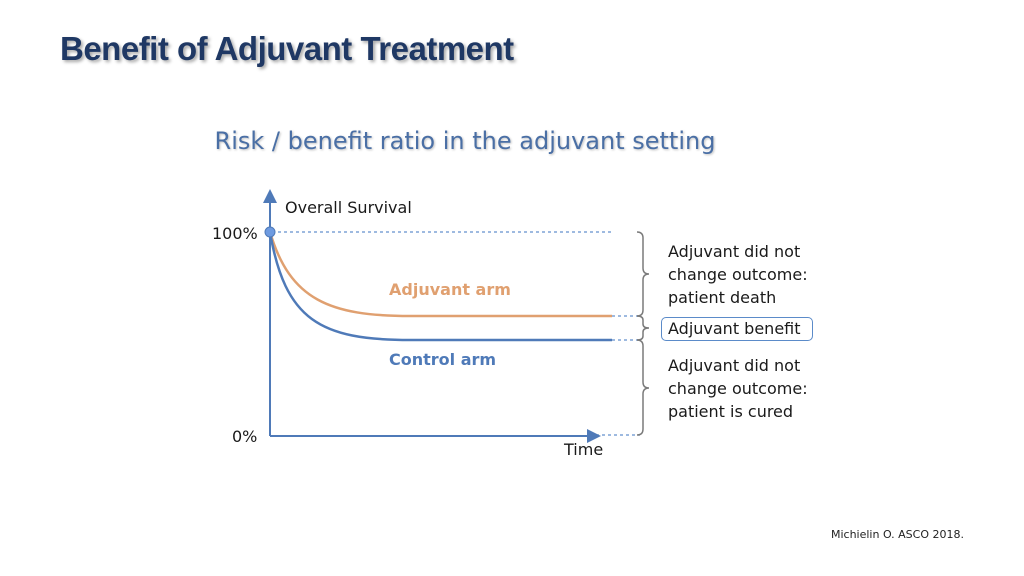  What do you see at coordinates (450, 289) in the screenshot?
I see `adjuvant-arm-label: Adjuvant arm` at bounding box center [450, 289].